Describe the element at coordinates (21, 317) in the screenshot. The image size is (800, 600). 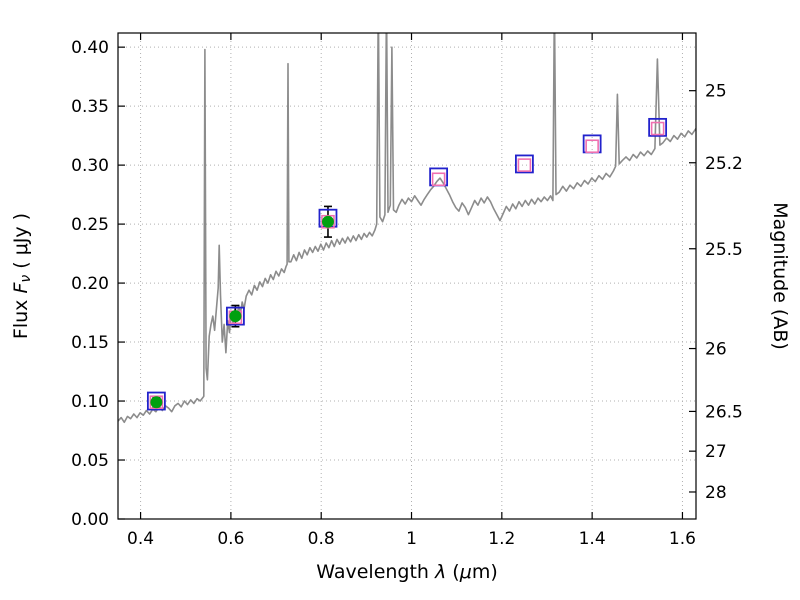
I see `flux-label-text: Flux` at that location.